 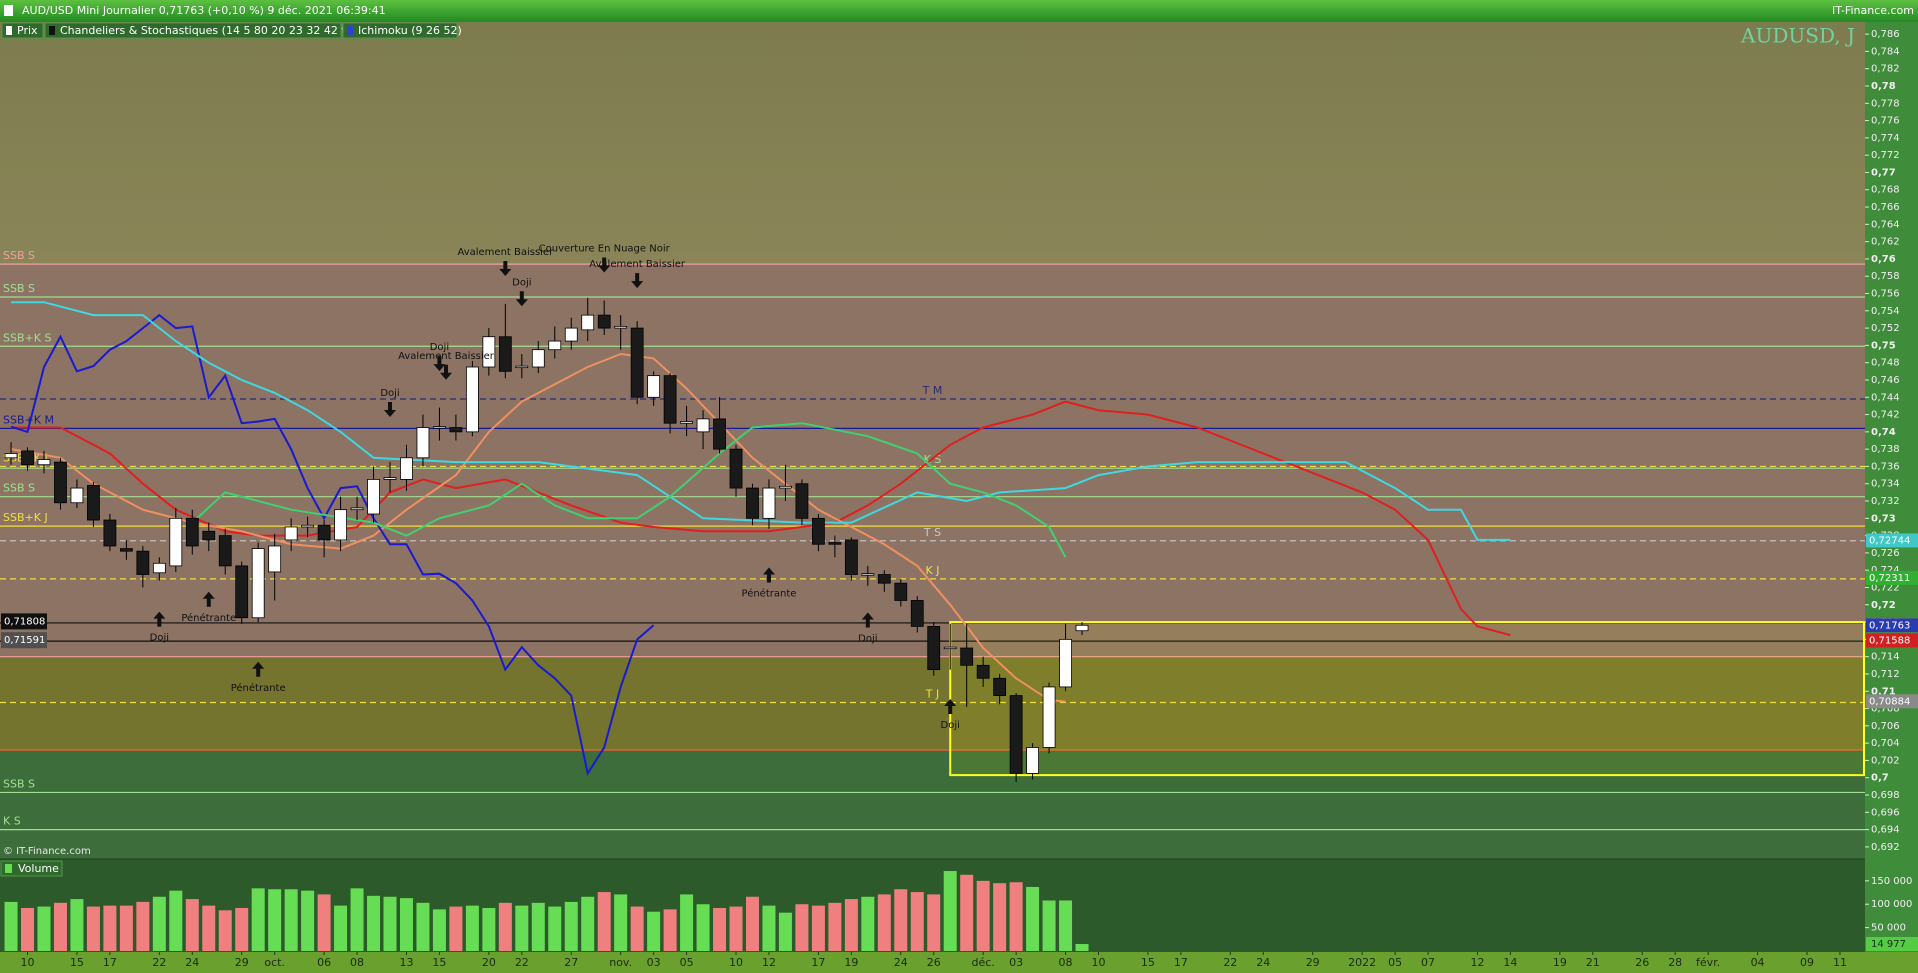 I want to click on y-tick-label: 0,724, so click(x=1885, y=570).